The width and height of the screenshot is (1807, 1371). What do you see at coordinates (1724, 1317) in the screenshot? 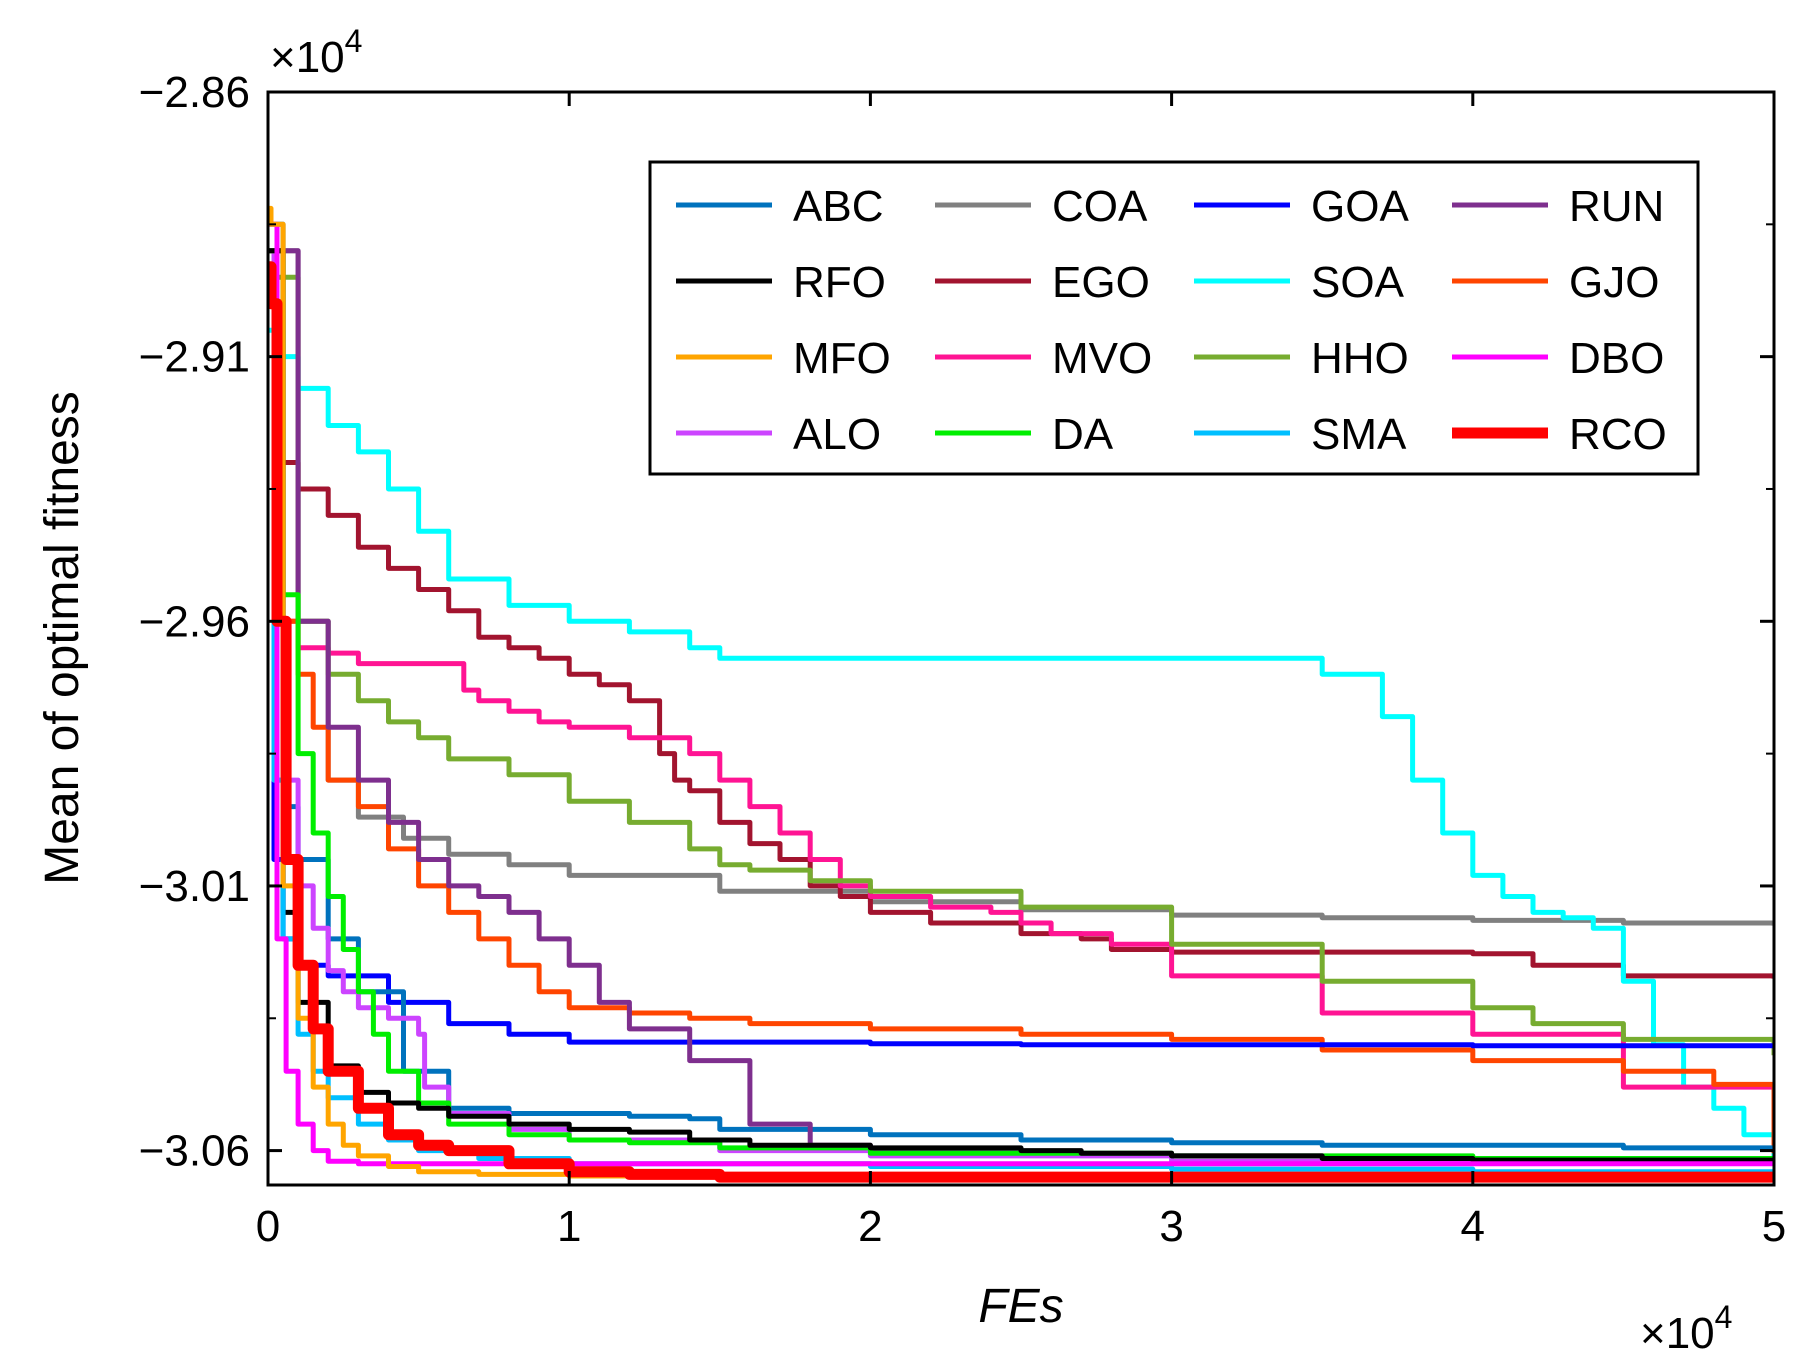
I see `x-exponent-power: 4` at bounding box center [1724, 1317].